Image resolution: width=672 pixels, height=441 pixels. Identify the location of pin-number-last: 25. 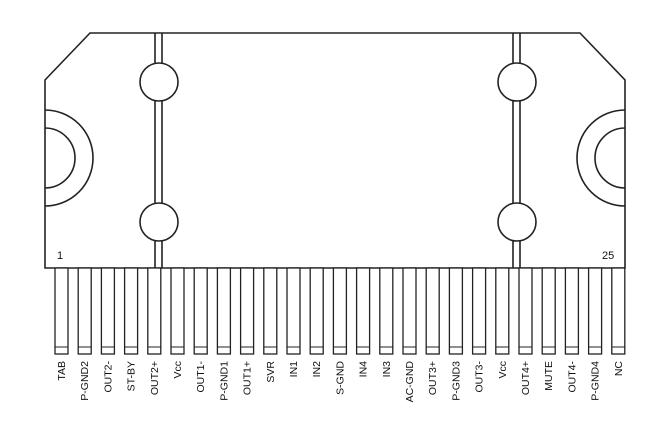
(608, 256).